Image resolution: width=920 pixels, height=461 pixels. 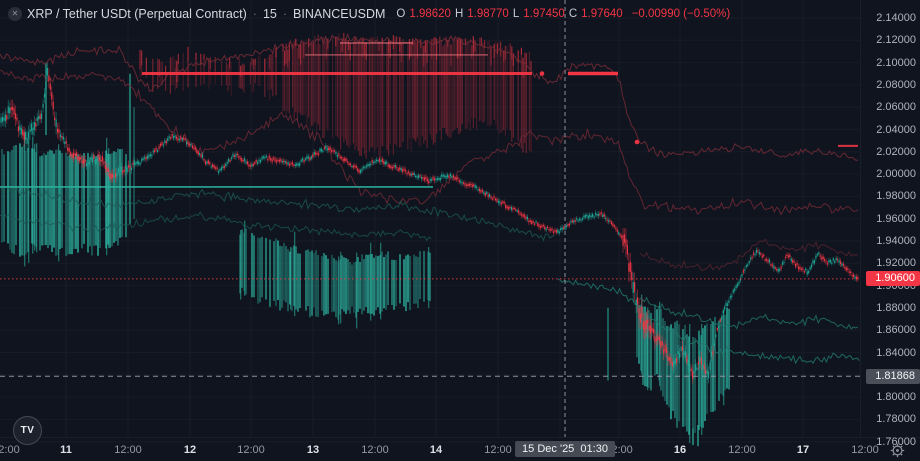 I want to click on price-axis-label: 2.00000, so click(x=896, y=174).